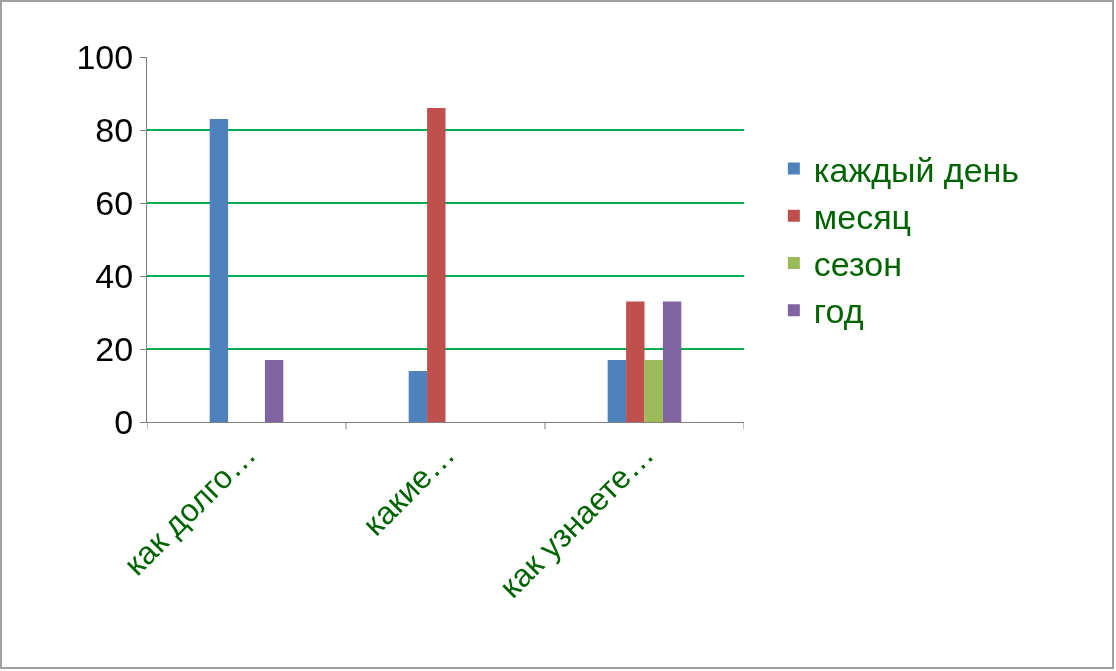  Describe the element at coordinates (862, 217) in the screenshot. I see `legend-label: месяц` at that location.